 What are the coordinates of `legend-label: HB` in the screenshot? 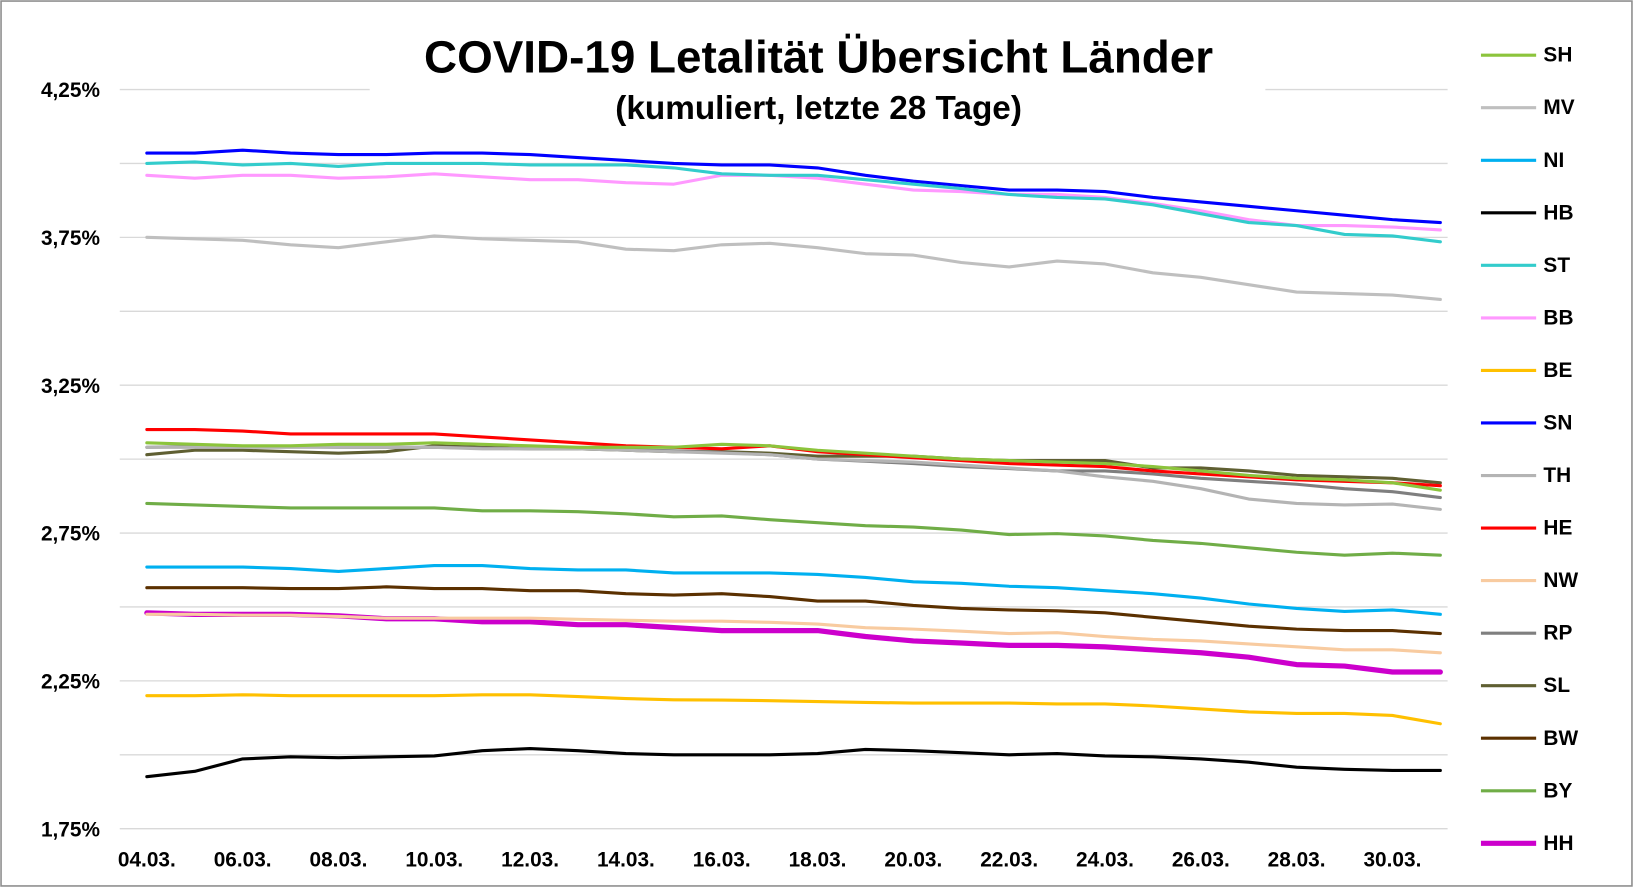 It's located at (1558, 212).